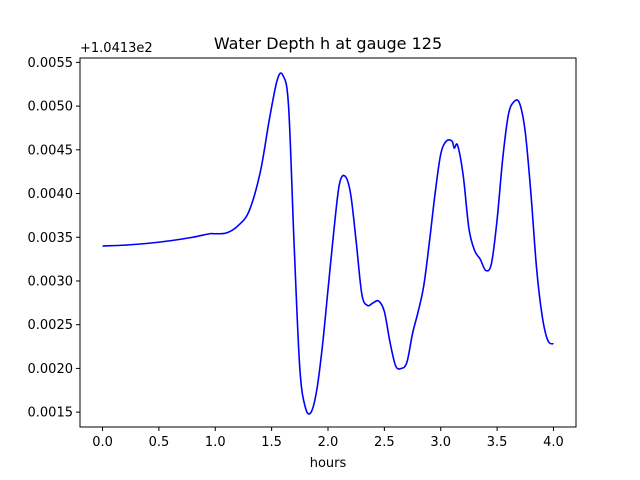  What do you see at coordinates (384, 442) in the screenshot?
I see `x-tick-label: 2.5` at bounding box center [384, 442].